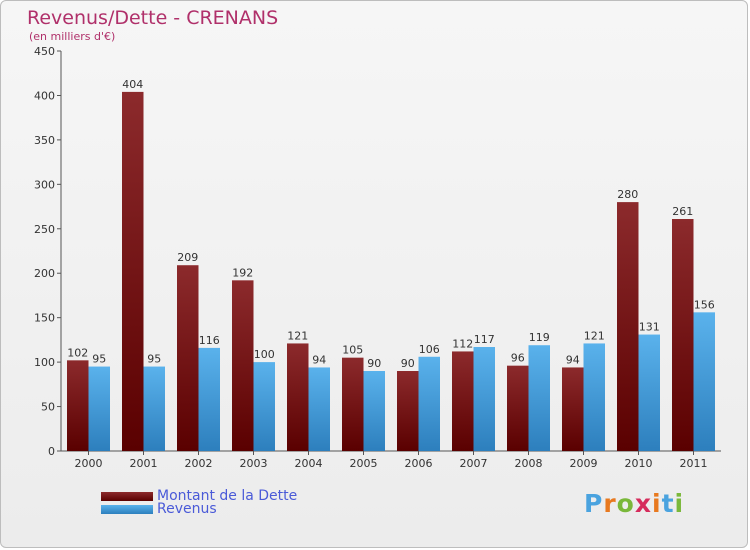 The height and width of the screenshot is (550, 750). I want to click on dette-value-label: 192, so click(242, 272).